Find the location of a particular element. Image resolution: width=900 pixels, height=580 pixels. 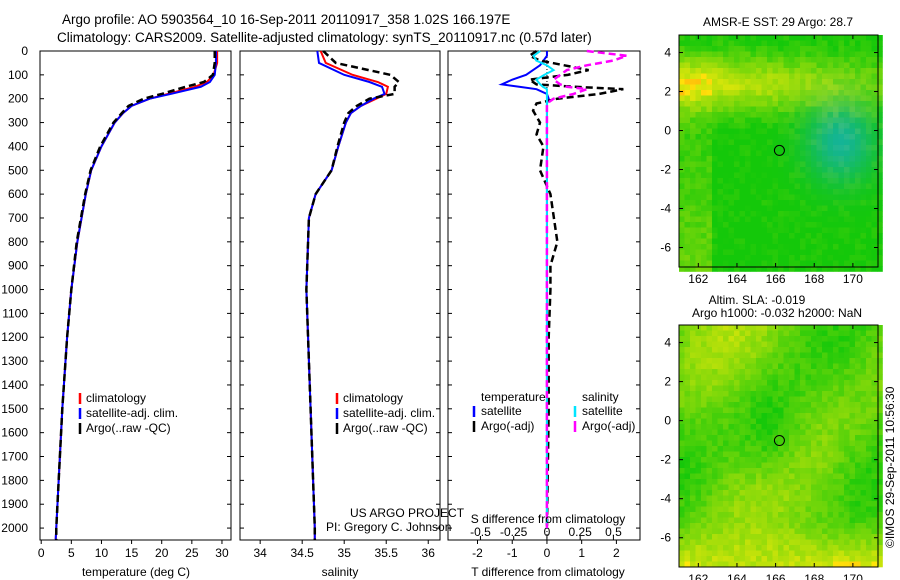

legend-label: climatology is located at coordinates (116, 398).